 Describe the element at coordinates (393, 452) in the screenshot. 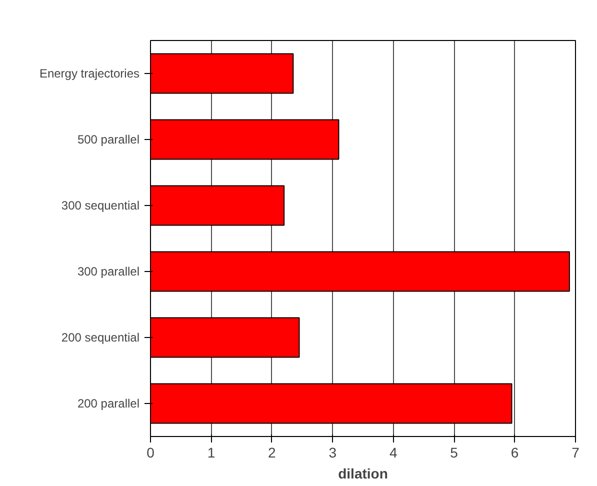

I see `x-tick-label: 4` at that location.